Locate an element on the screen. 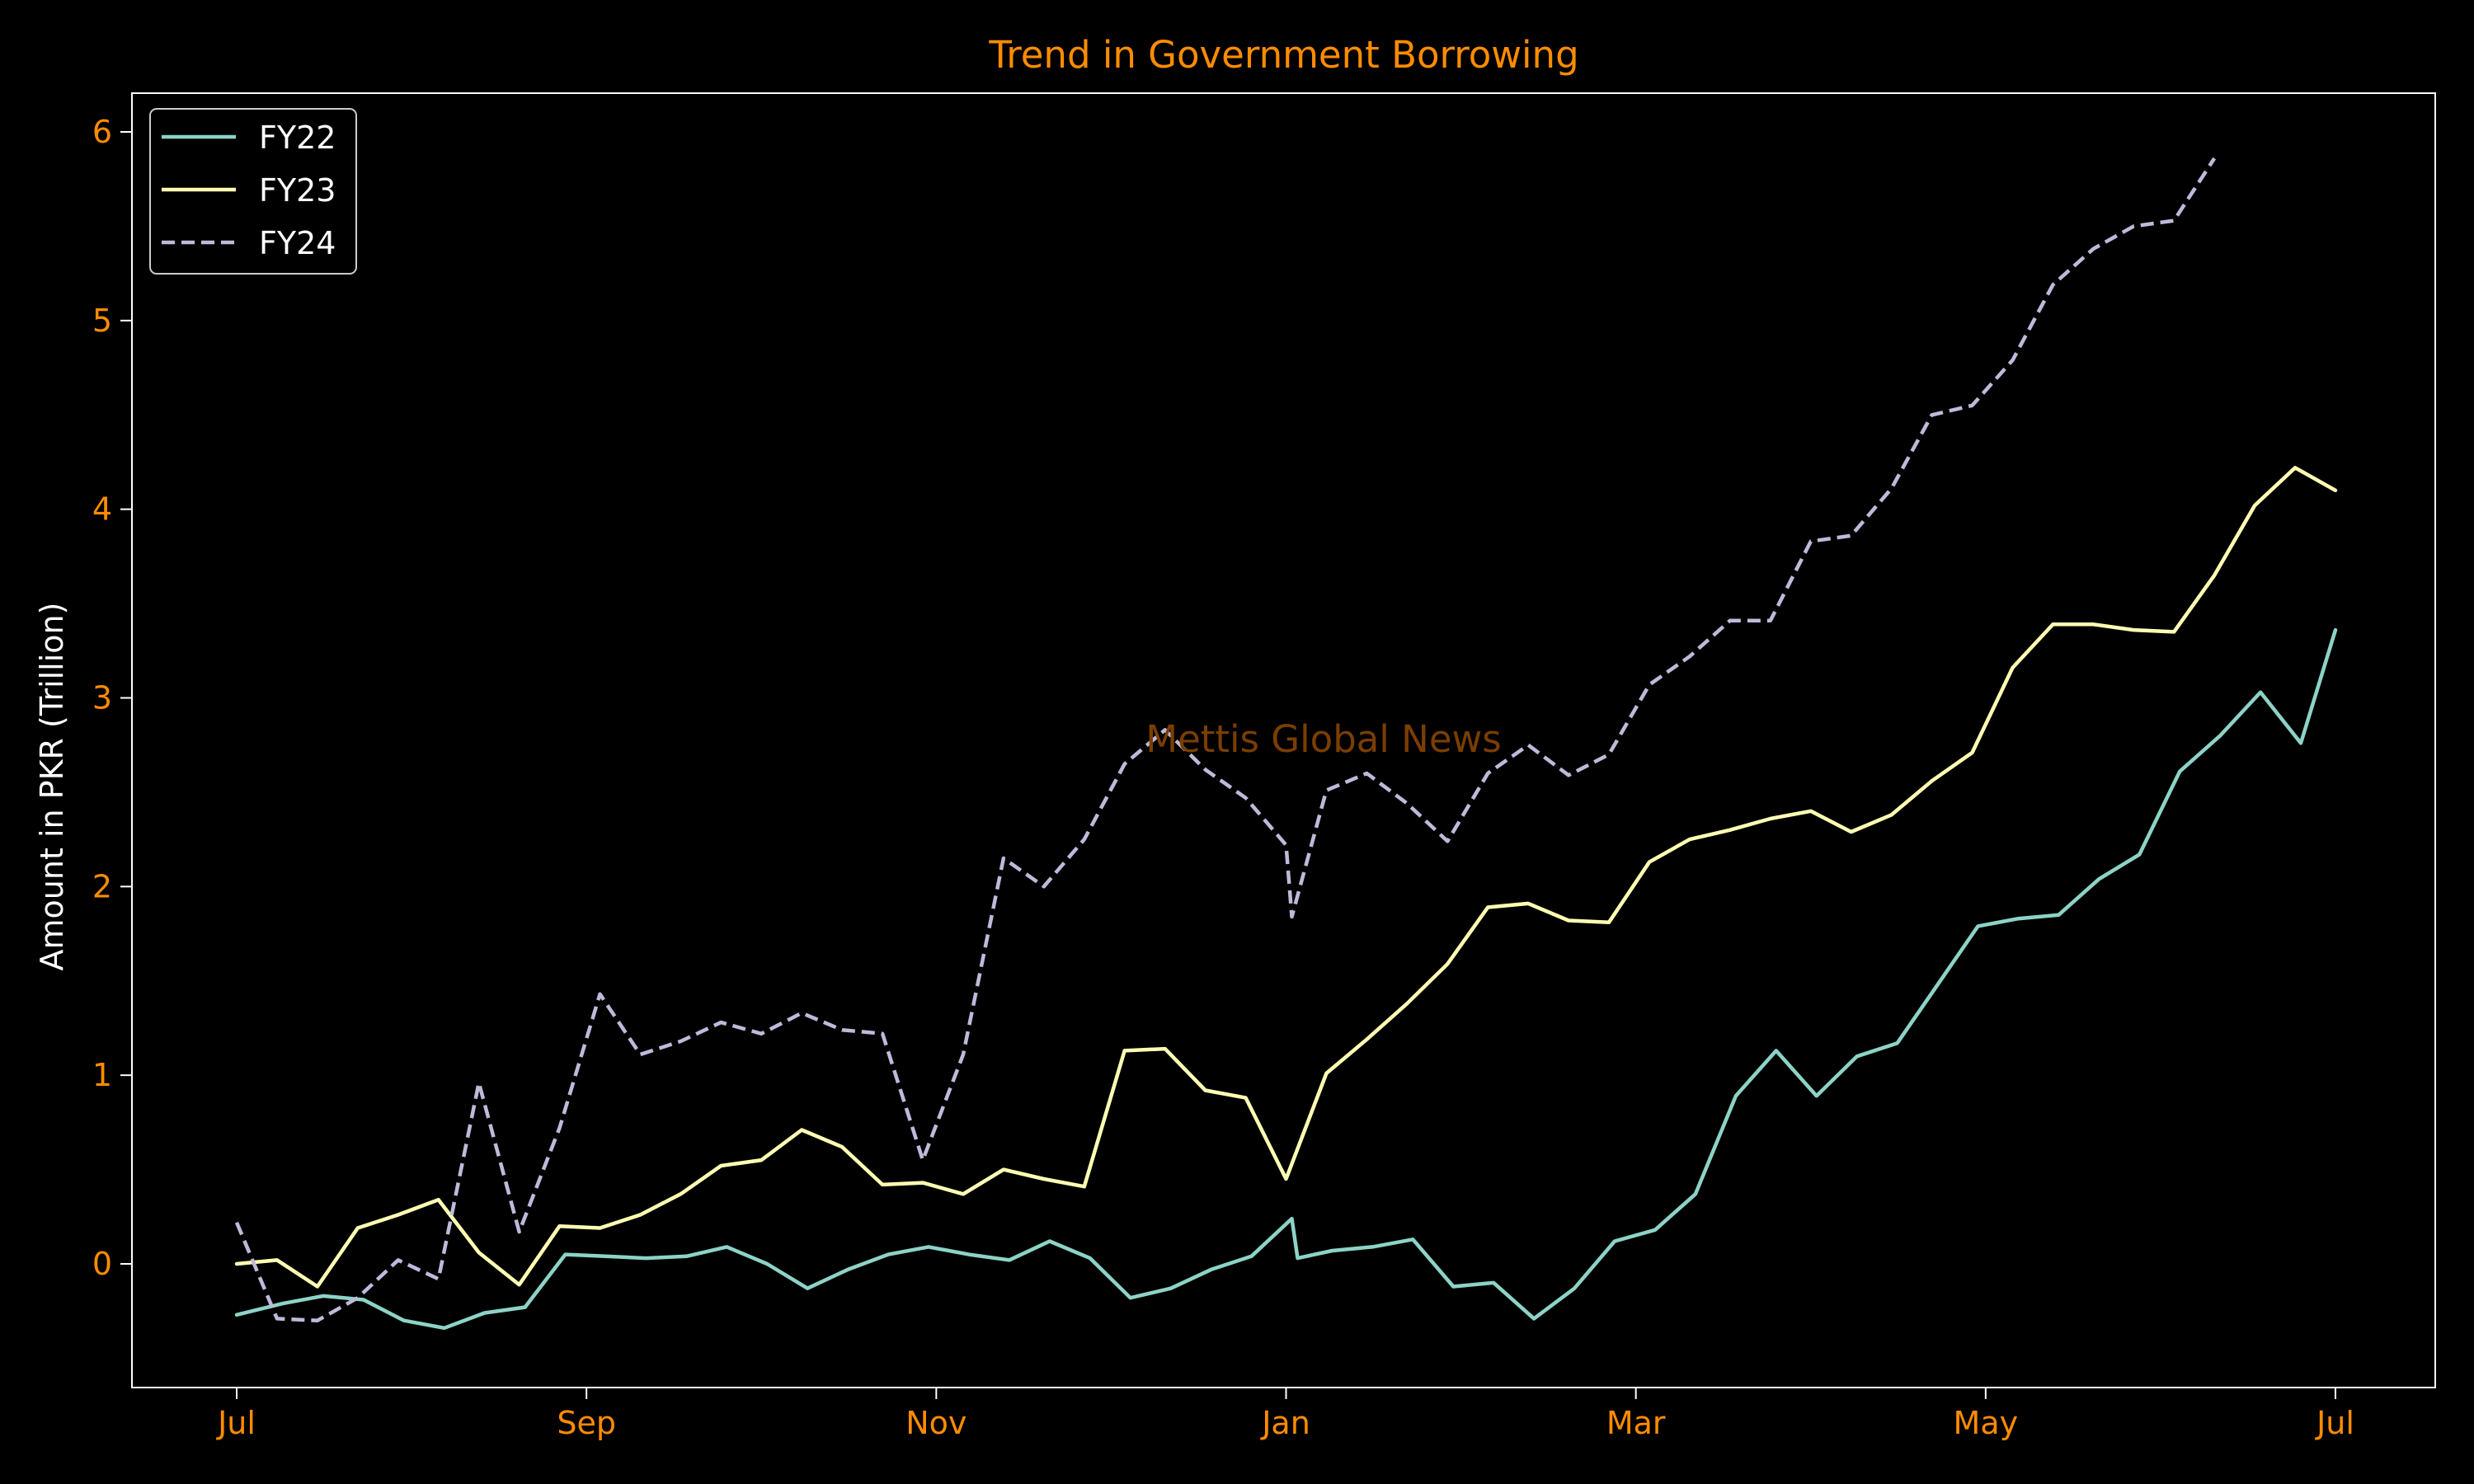 The height and width of the screenshot is (1484, 2474). chart-title: Trend in Government Borrowing is located at coordinates (1283, 55).